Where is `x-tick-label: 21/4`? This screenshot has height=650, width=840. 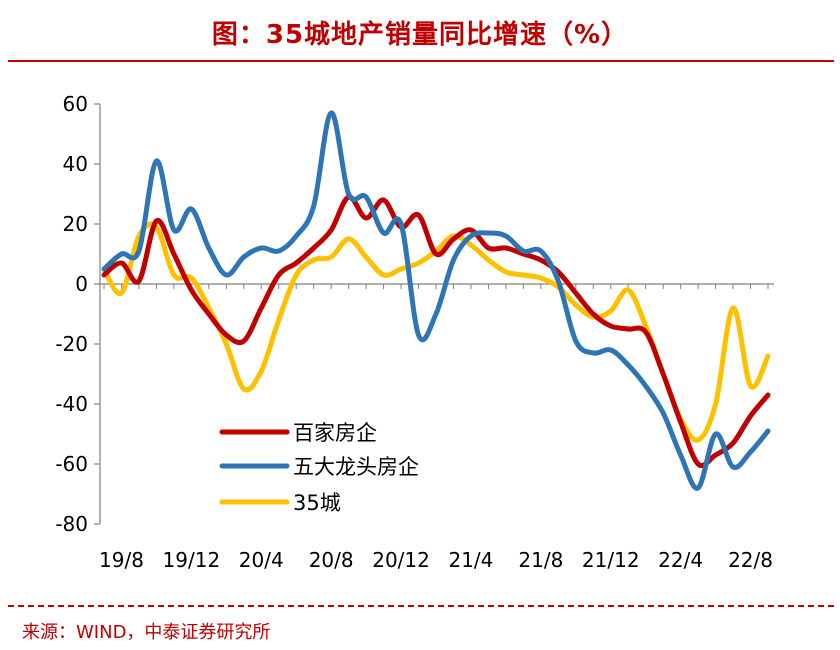 x-tick-label: 21/4 is located at coordinates (470, 560).